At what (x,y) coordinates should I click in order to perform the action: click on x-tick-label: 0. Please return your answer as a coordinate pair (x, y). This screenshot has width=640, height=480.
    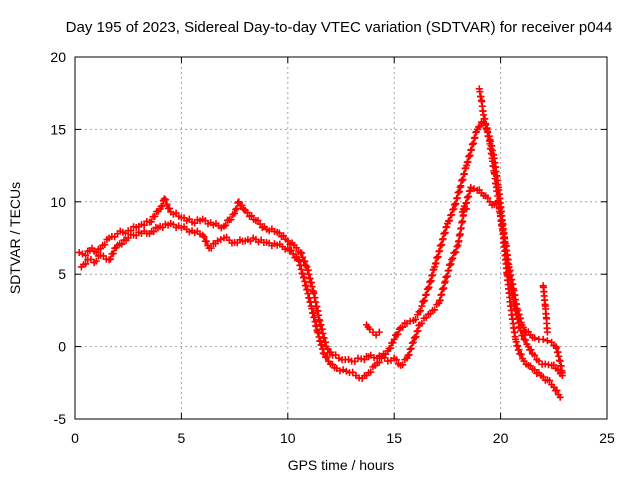
    Looking at the image, I should click on (75, 438).